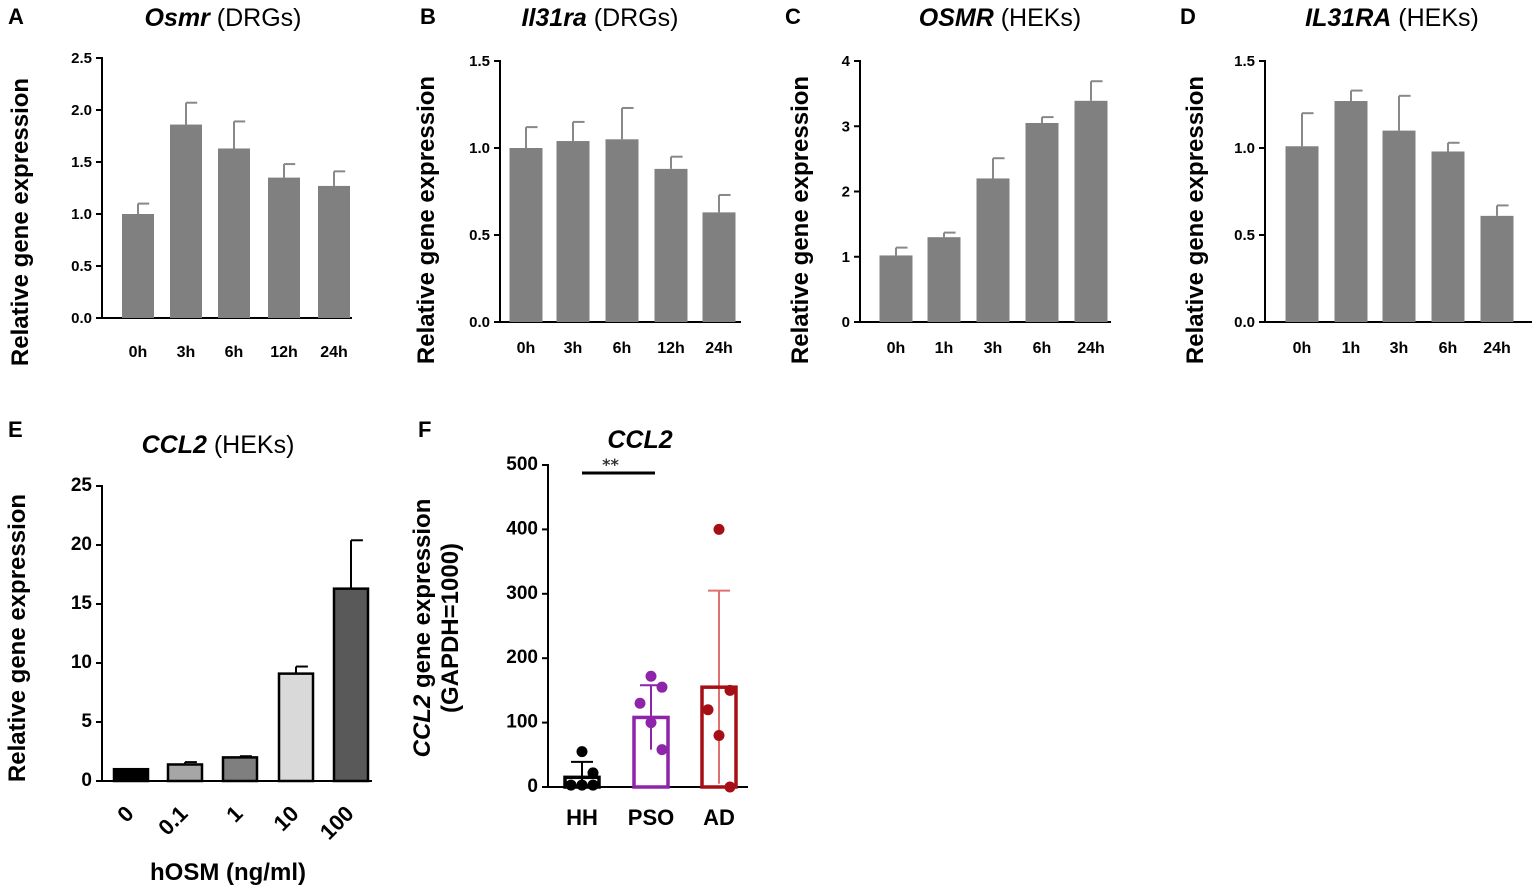 This screenshot has width=1535, height=888. I want to click on y-axis-label-a: Relative gene expression, so click(20, 222).